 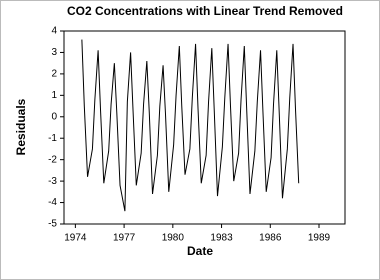 I want to click on y-tick-label: 1, so click(x=54, y=95).